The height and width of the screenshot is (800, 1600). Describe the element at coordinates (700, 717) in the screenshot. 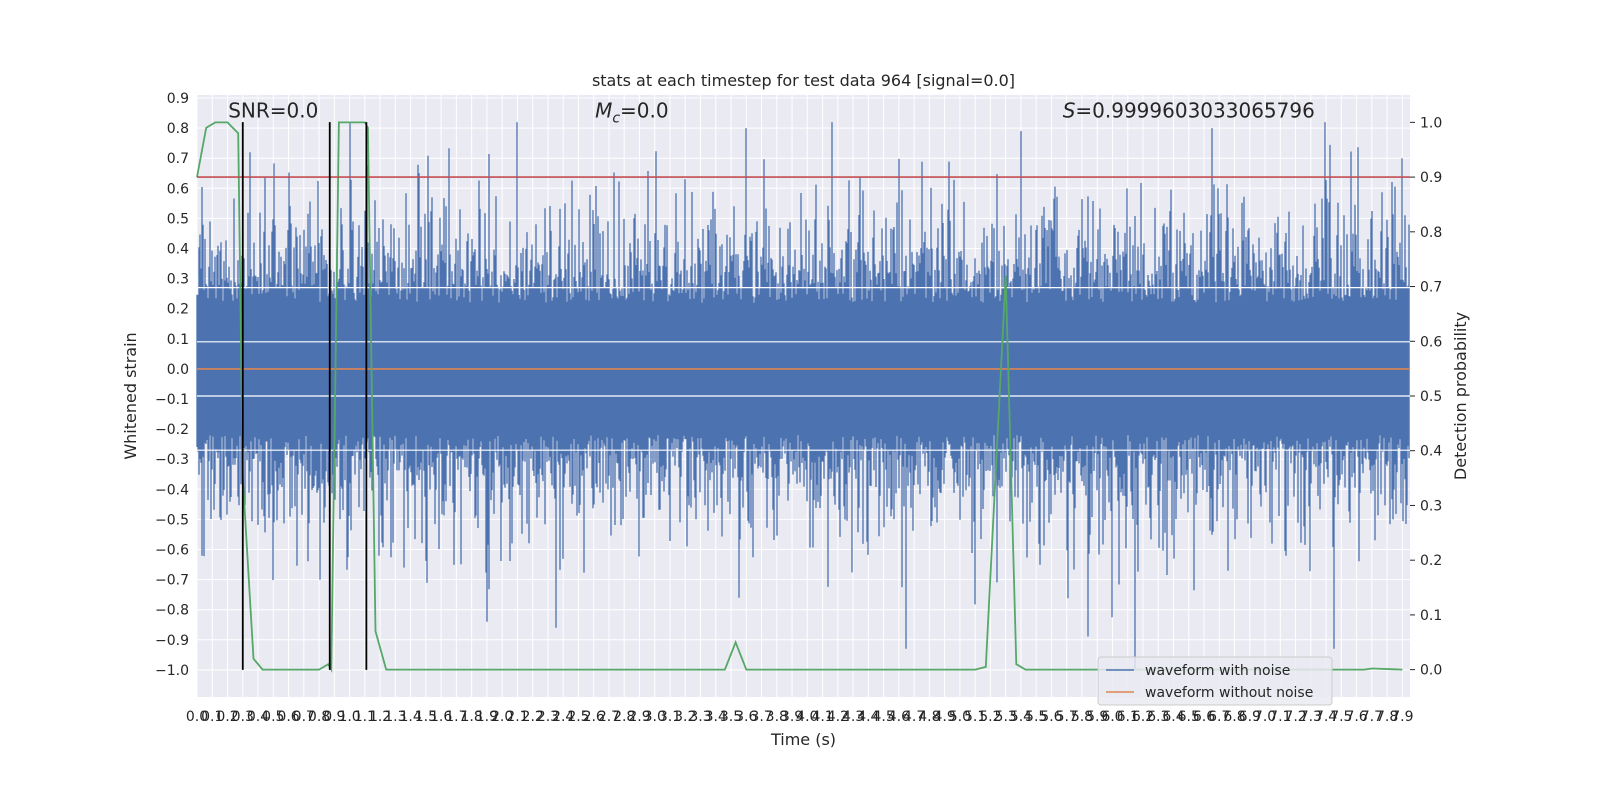

I see `x-tick-label: 3.3` at that location.